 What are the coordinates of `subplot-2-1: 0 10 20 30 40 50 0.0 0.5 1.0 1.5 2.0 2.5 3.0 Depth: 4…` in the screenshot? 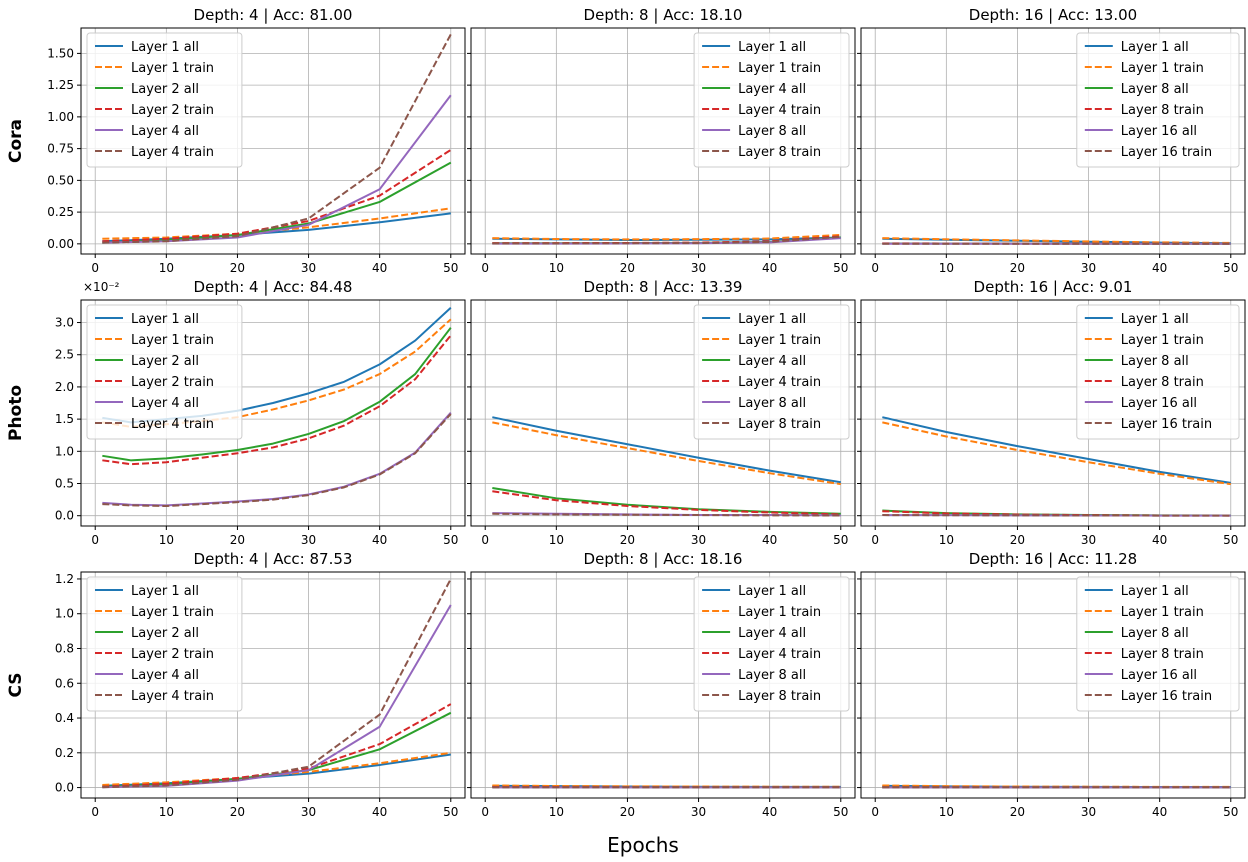 It's located at (260, 412).